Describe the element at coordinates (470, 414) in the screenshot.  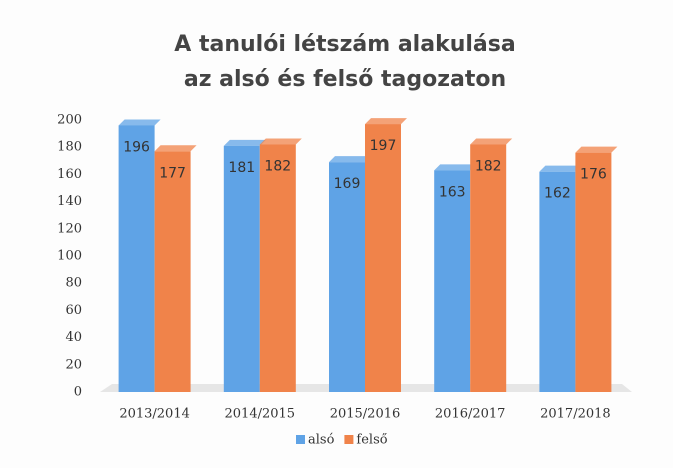
I see `x-tick-label: 2016/2017` at that location.